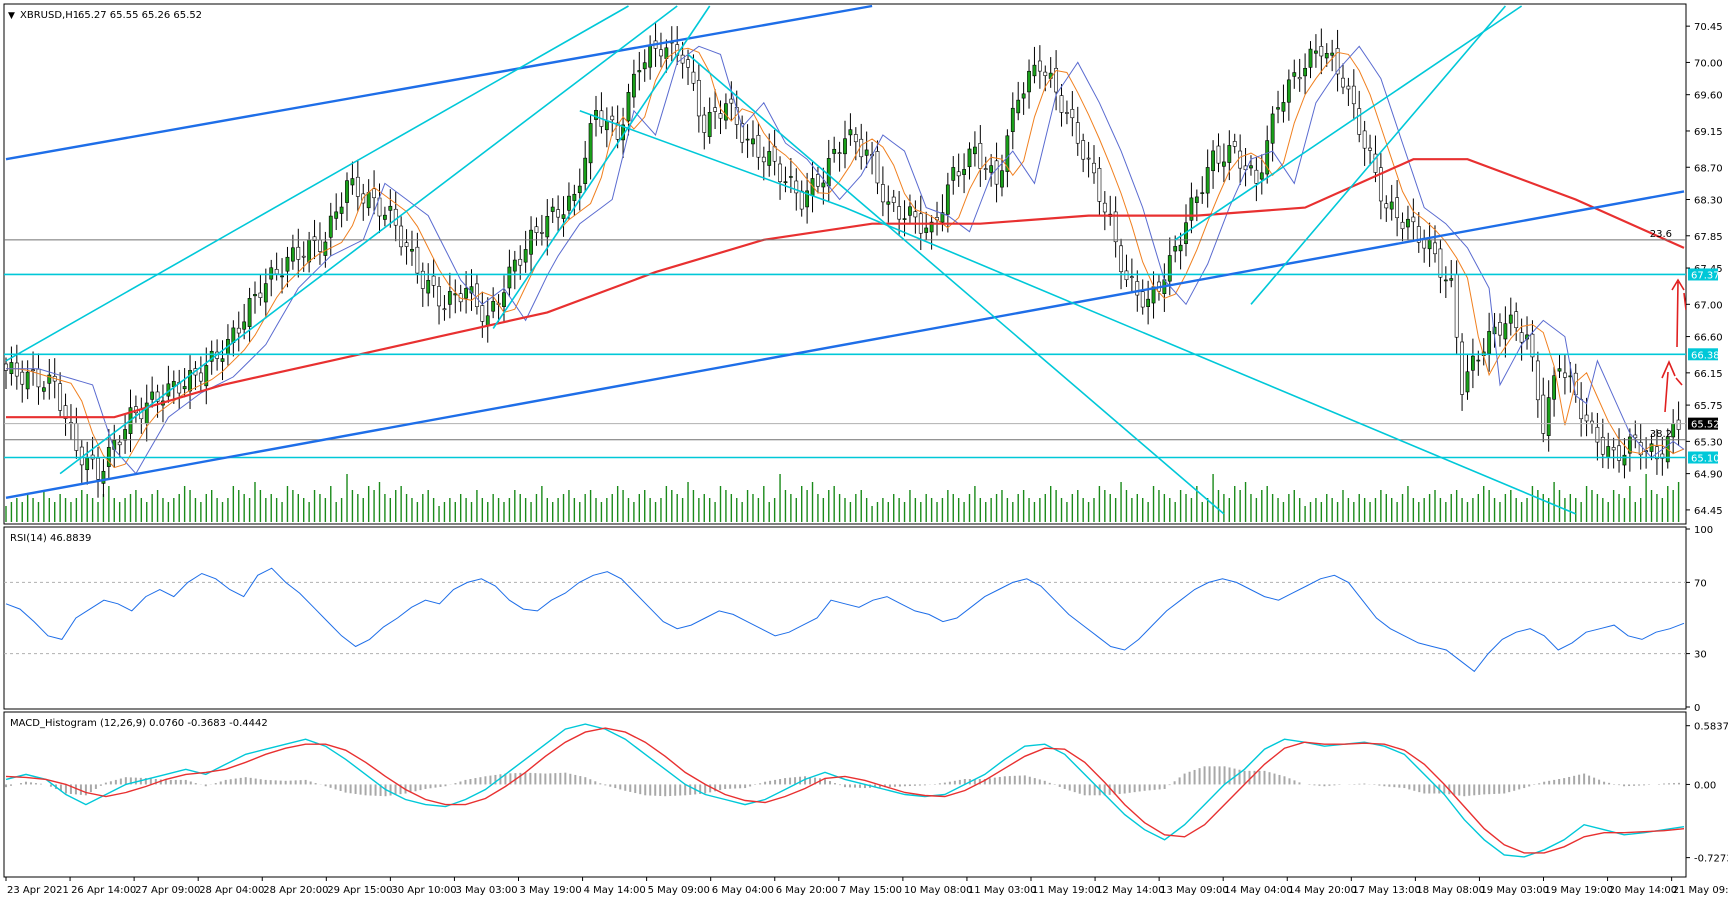 The width and height of the screenshot is (1728, 903). What do you see at coordinates (1703, 530) in the screenshot?
I see `rsi-tick-label: 100` at bounding box center [1703, 530].